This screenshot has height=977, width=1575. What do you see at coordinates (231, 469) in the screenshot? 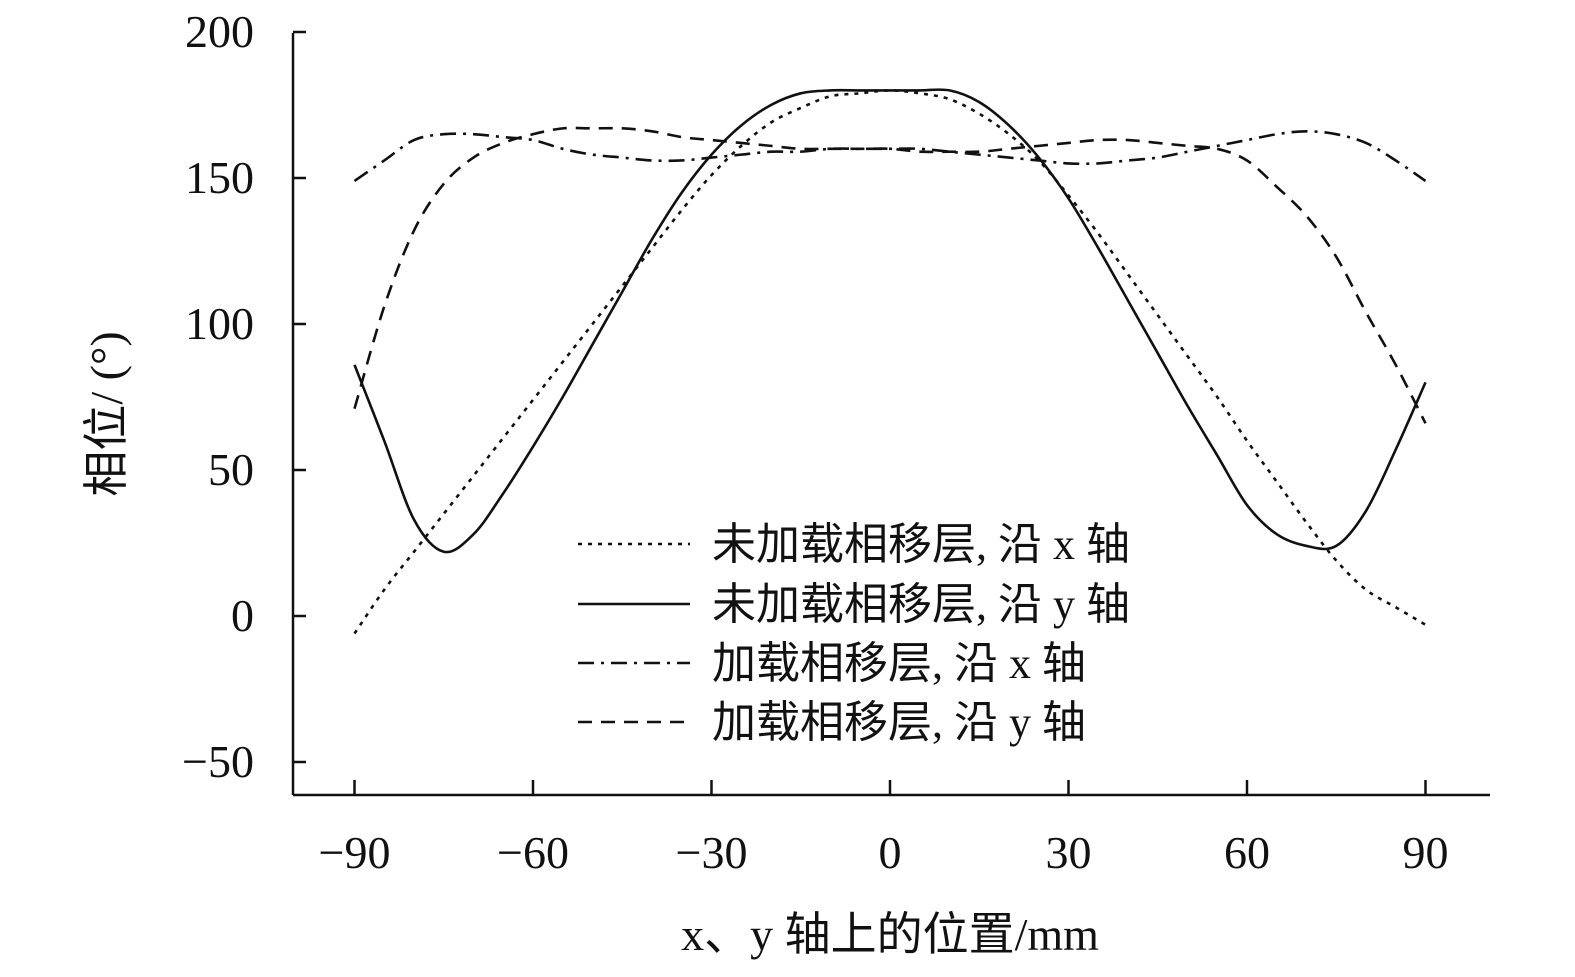
I see `y-tick-label: 50` at bounding box center [231, 469].